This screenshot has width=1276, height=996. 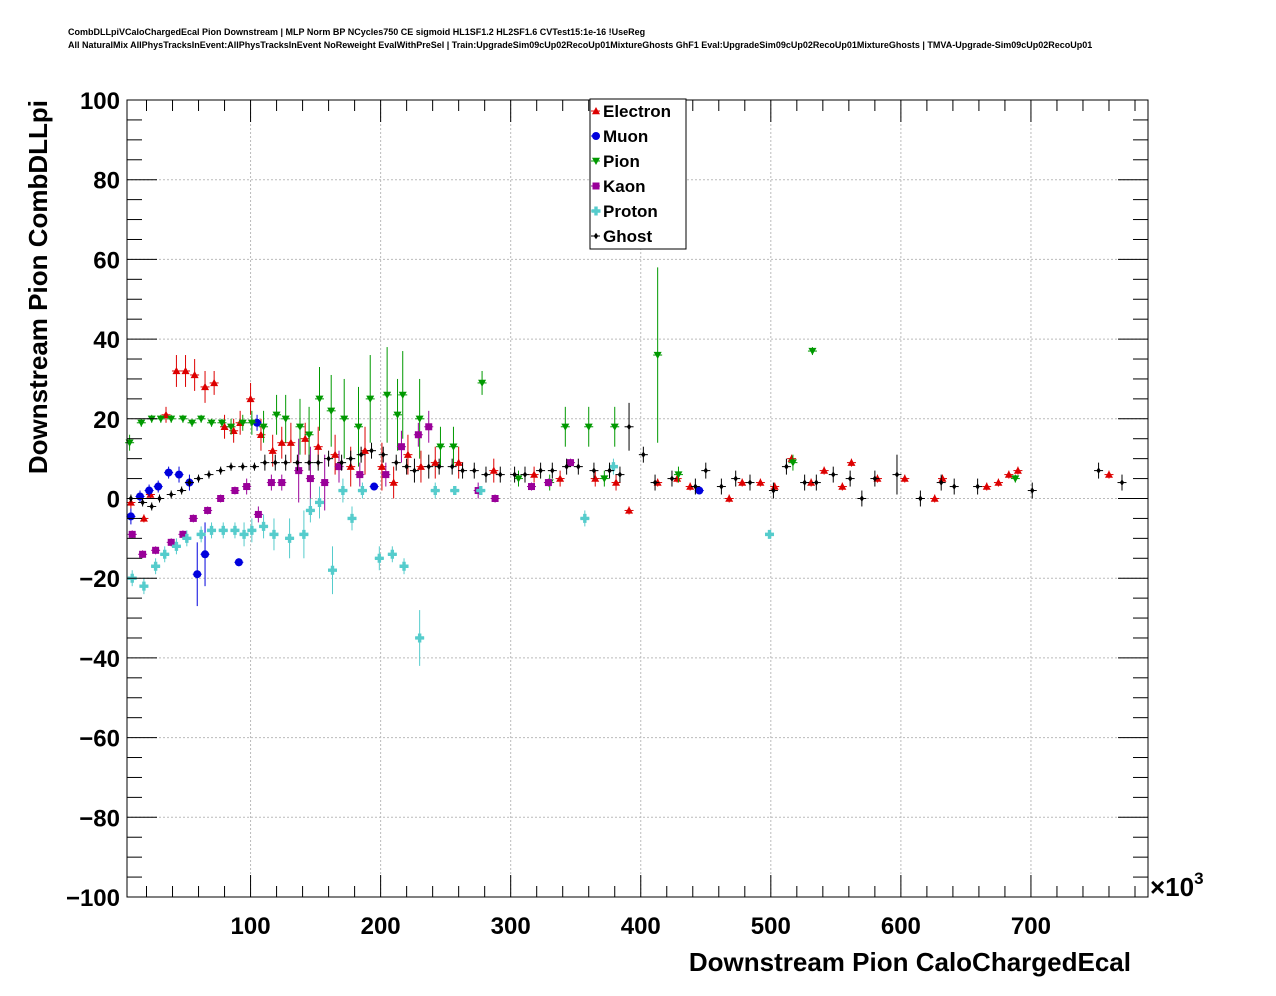 What do you see at coordinates (99, 739) in the screenshot?
I see `y-tick-label: −60` at bounding box center [99, 739].